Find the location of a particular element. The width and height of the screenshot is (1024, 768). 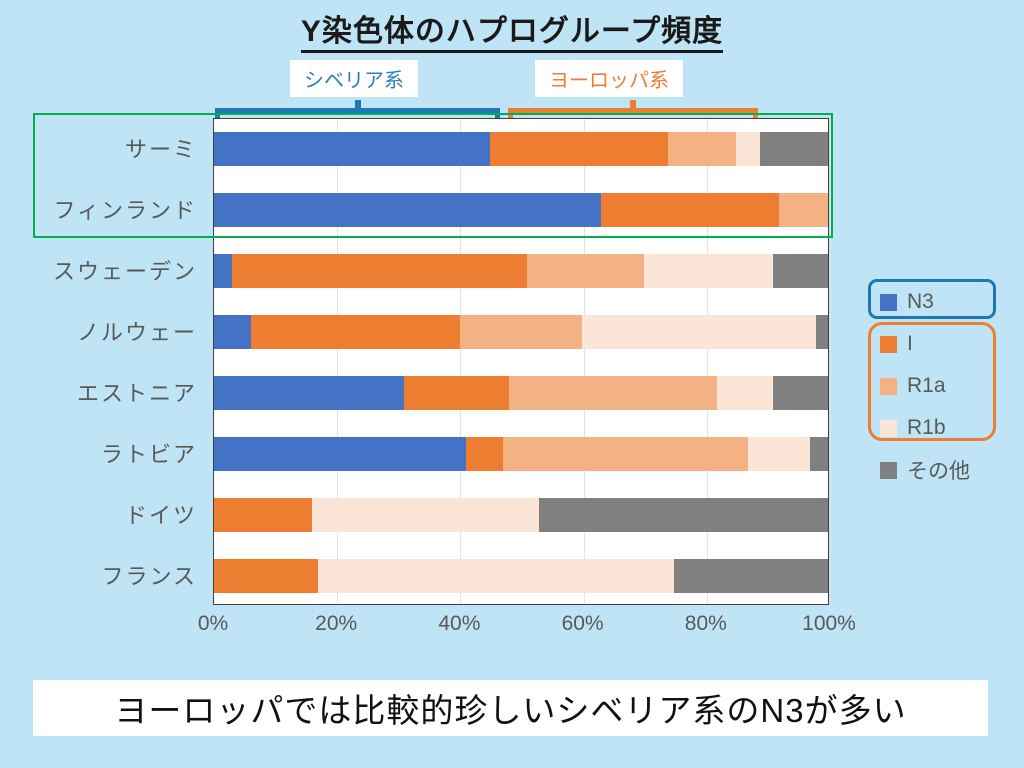

x-axis-tick-label: 60% is located at coordinates (582, 623).